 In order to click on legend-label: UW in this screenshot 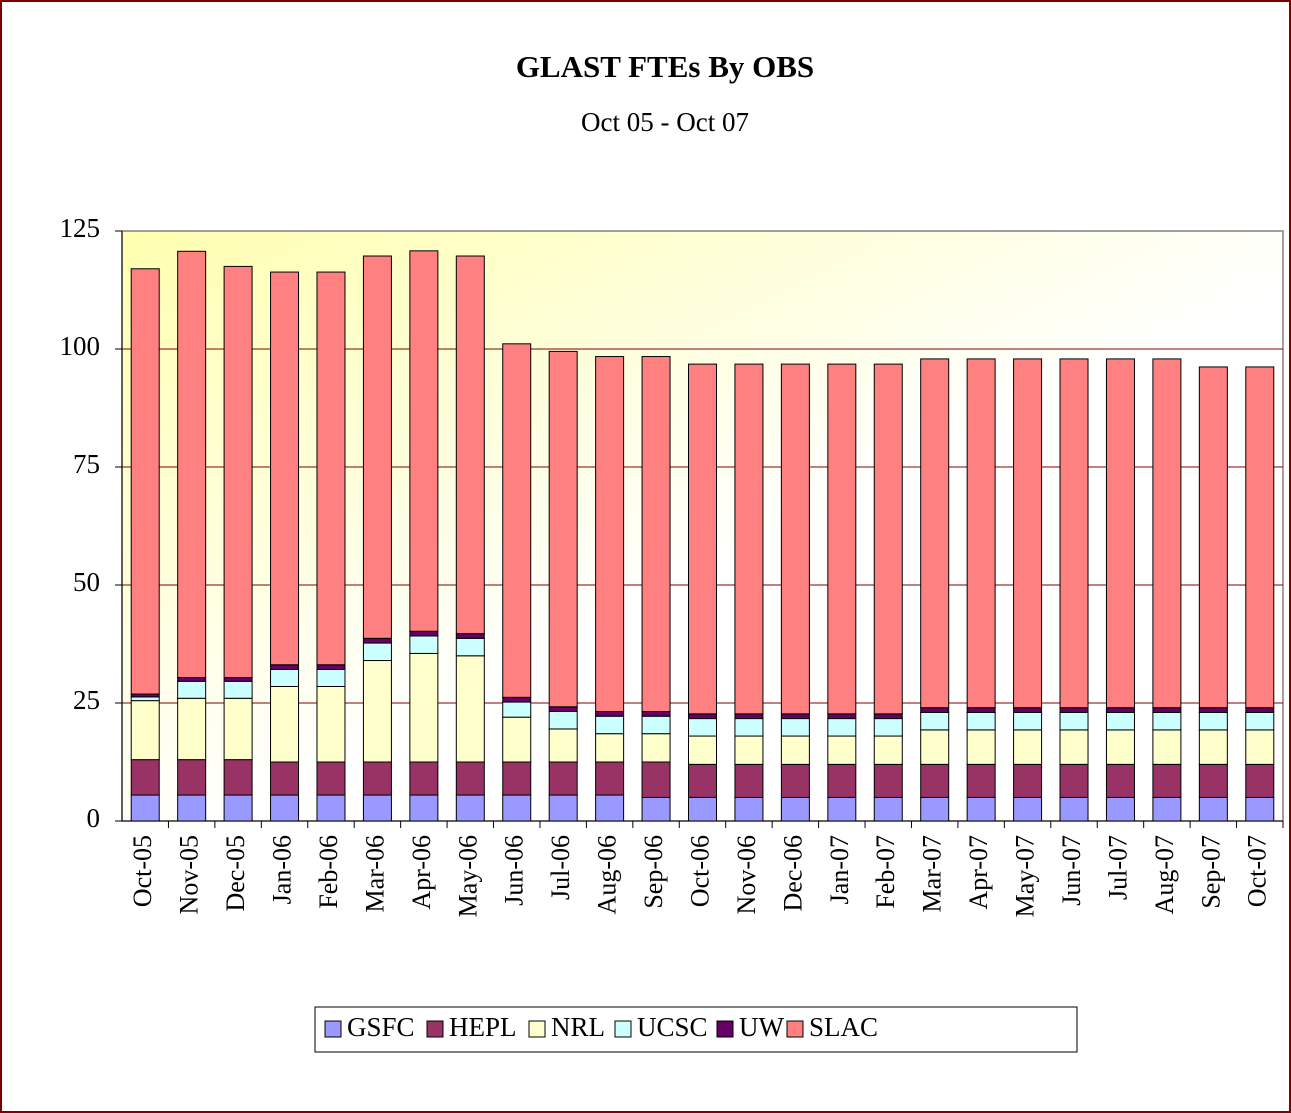, I will do `click(761, 1027)`.